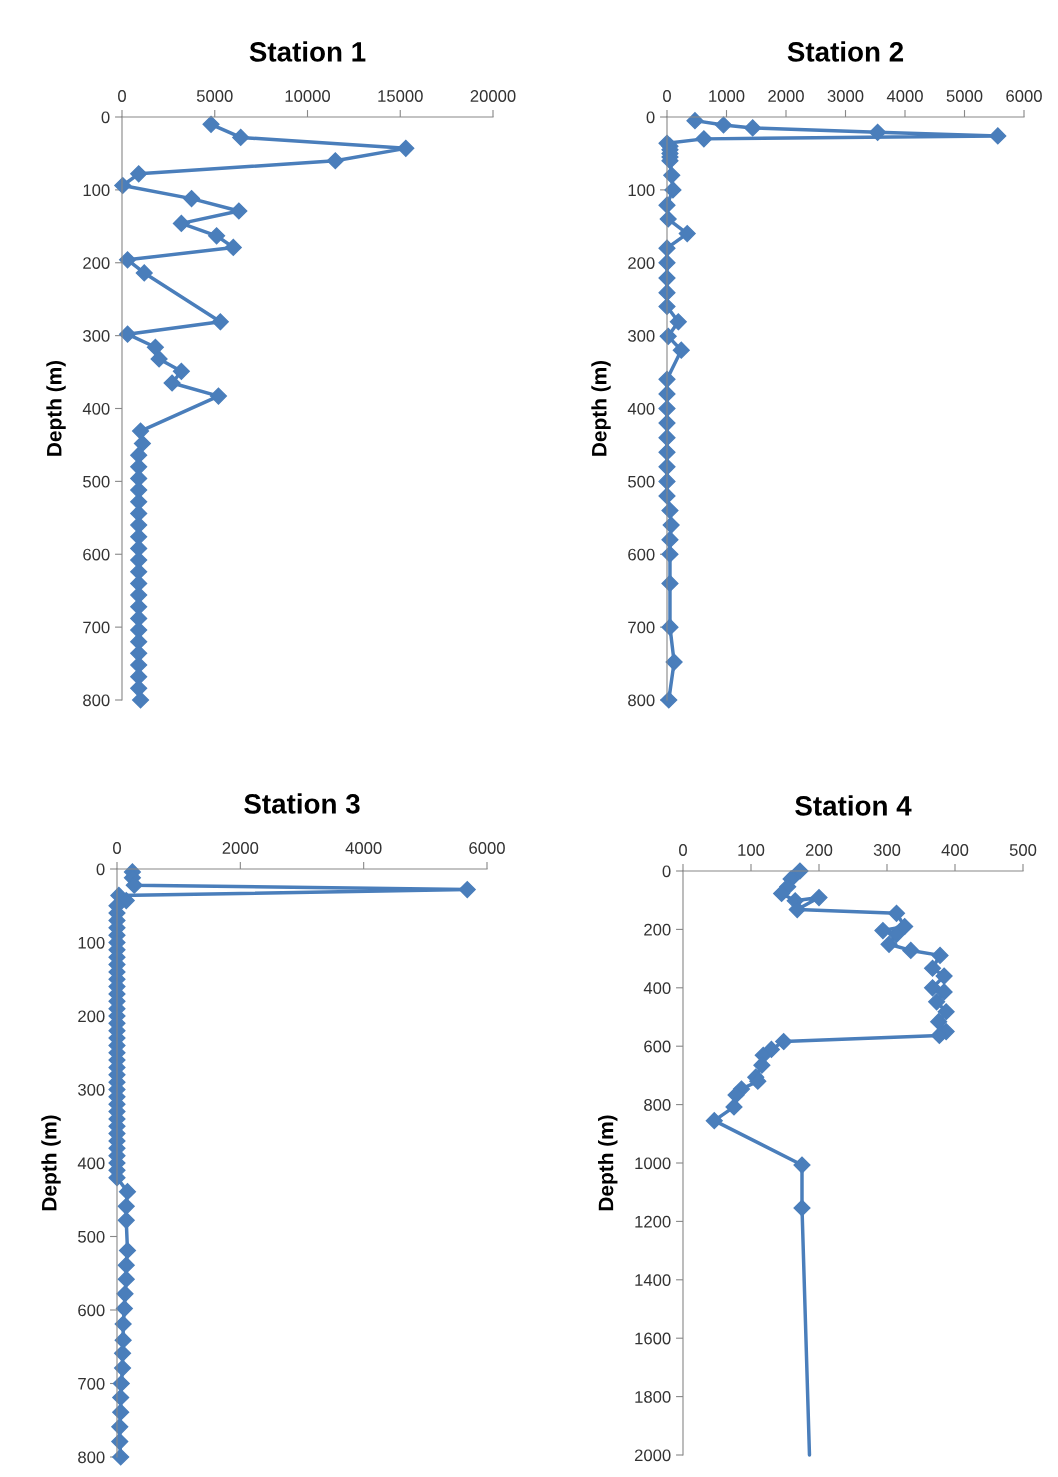 This screenshot has height=1477, width=1058. Describe the element at coordinates (652, 1455) in the screenshot. I see `y-tick-label: 2000` at that location.